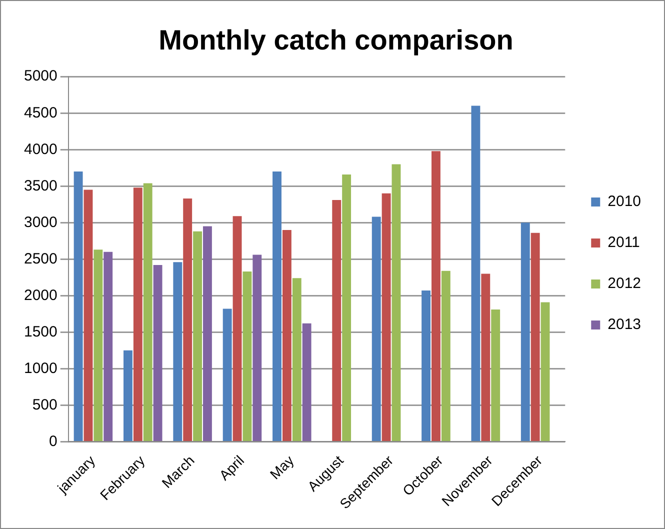  I want to click on legend-label: 2010, so click(625, 201).